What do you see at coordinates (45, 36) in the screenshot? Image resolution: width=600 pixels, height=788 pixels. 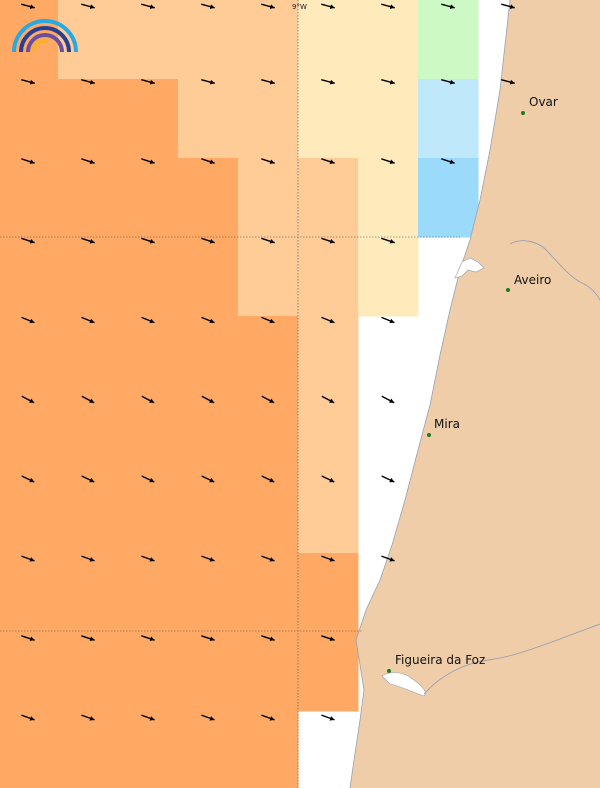 I see `logo` at bounding box center [45, 36].